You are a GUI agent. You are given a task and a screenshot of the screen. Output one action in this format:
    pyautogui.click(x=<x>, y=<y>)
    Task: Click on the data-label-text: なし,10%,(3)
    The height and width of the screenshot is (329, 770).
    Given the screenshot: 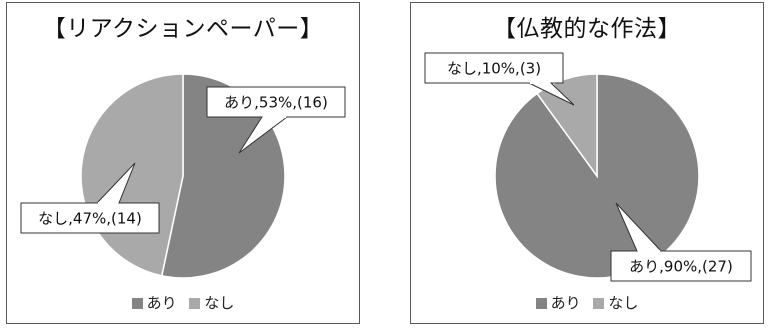 What is the action you would take?
    pyautogui.click(x=494, y=69)
    